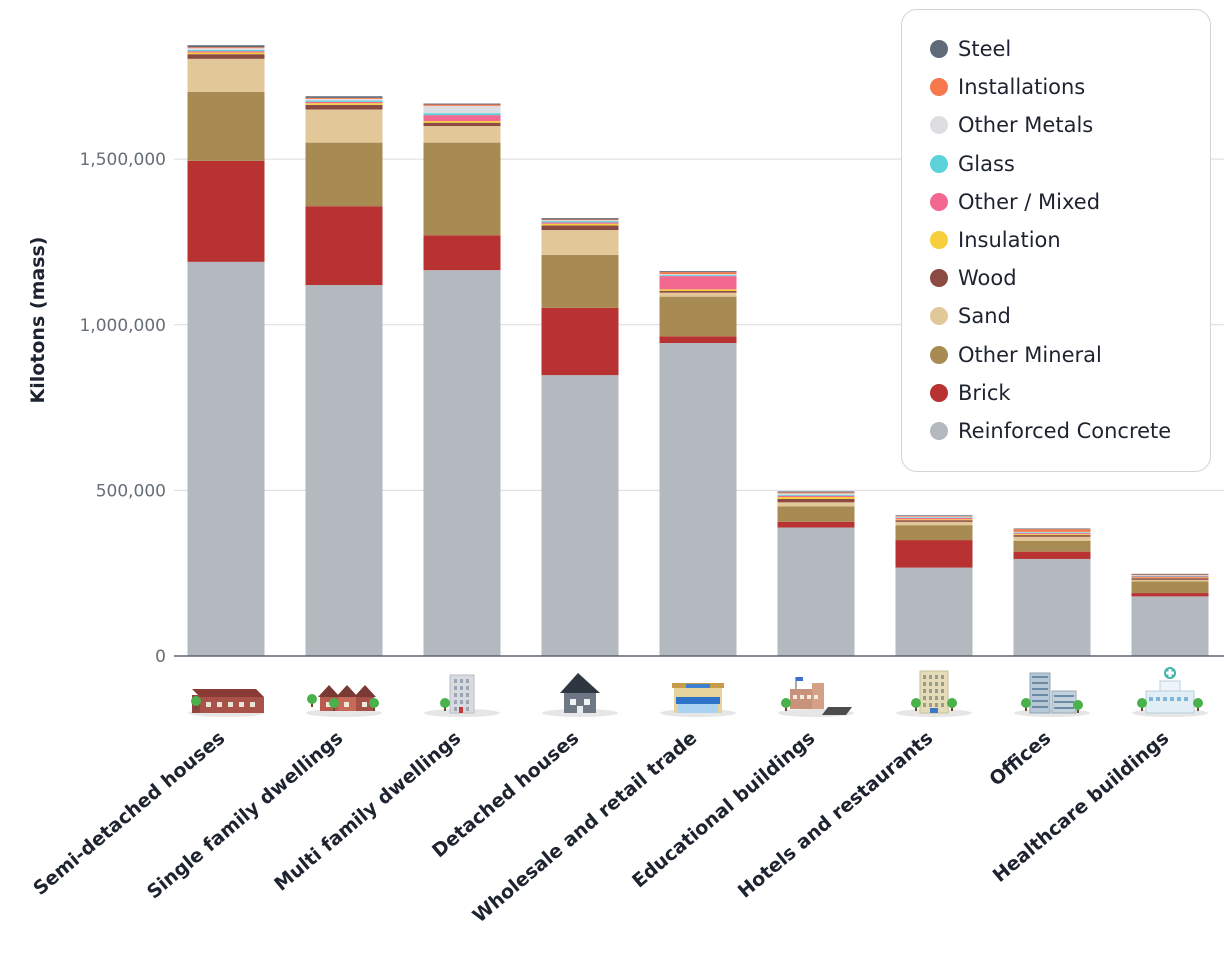  Describe the element at coordinates (1070, 87) in the screenshot. I see `legend-item: Installations` at that location.